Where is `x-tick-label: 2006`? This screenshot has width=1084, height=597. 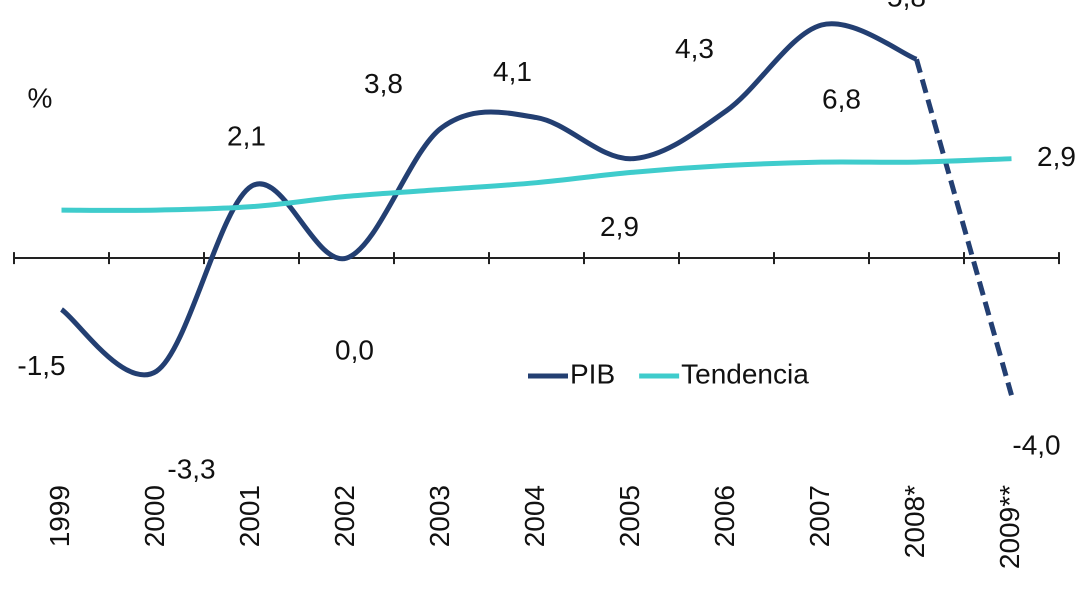
x-tick-label: 2006 is located at coordinates (724, 516).